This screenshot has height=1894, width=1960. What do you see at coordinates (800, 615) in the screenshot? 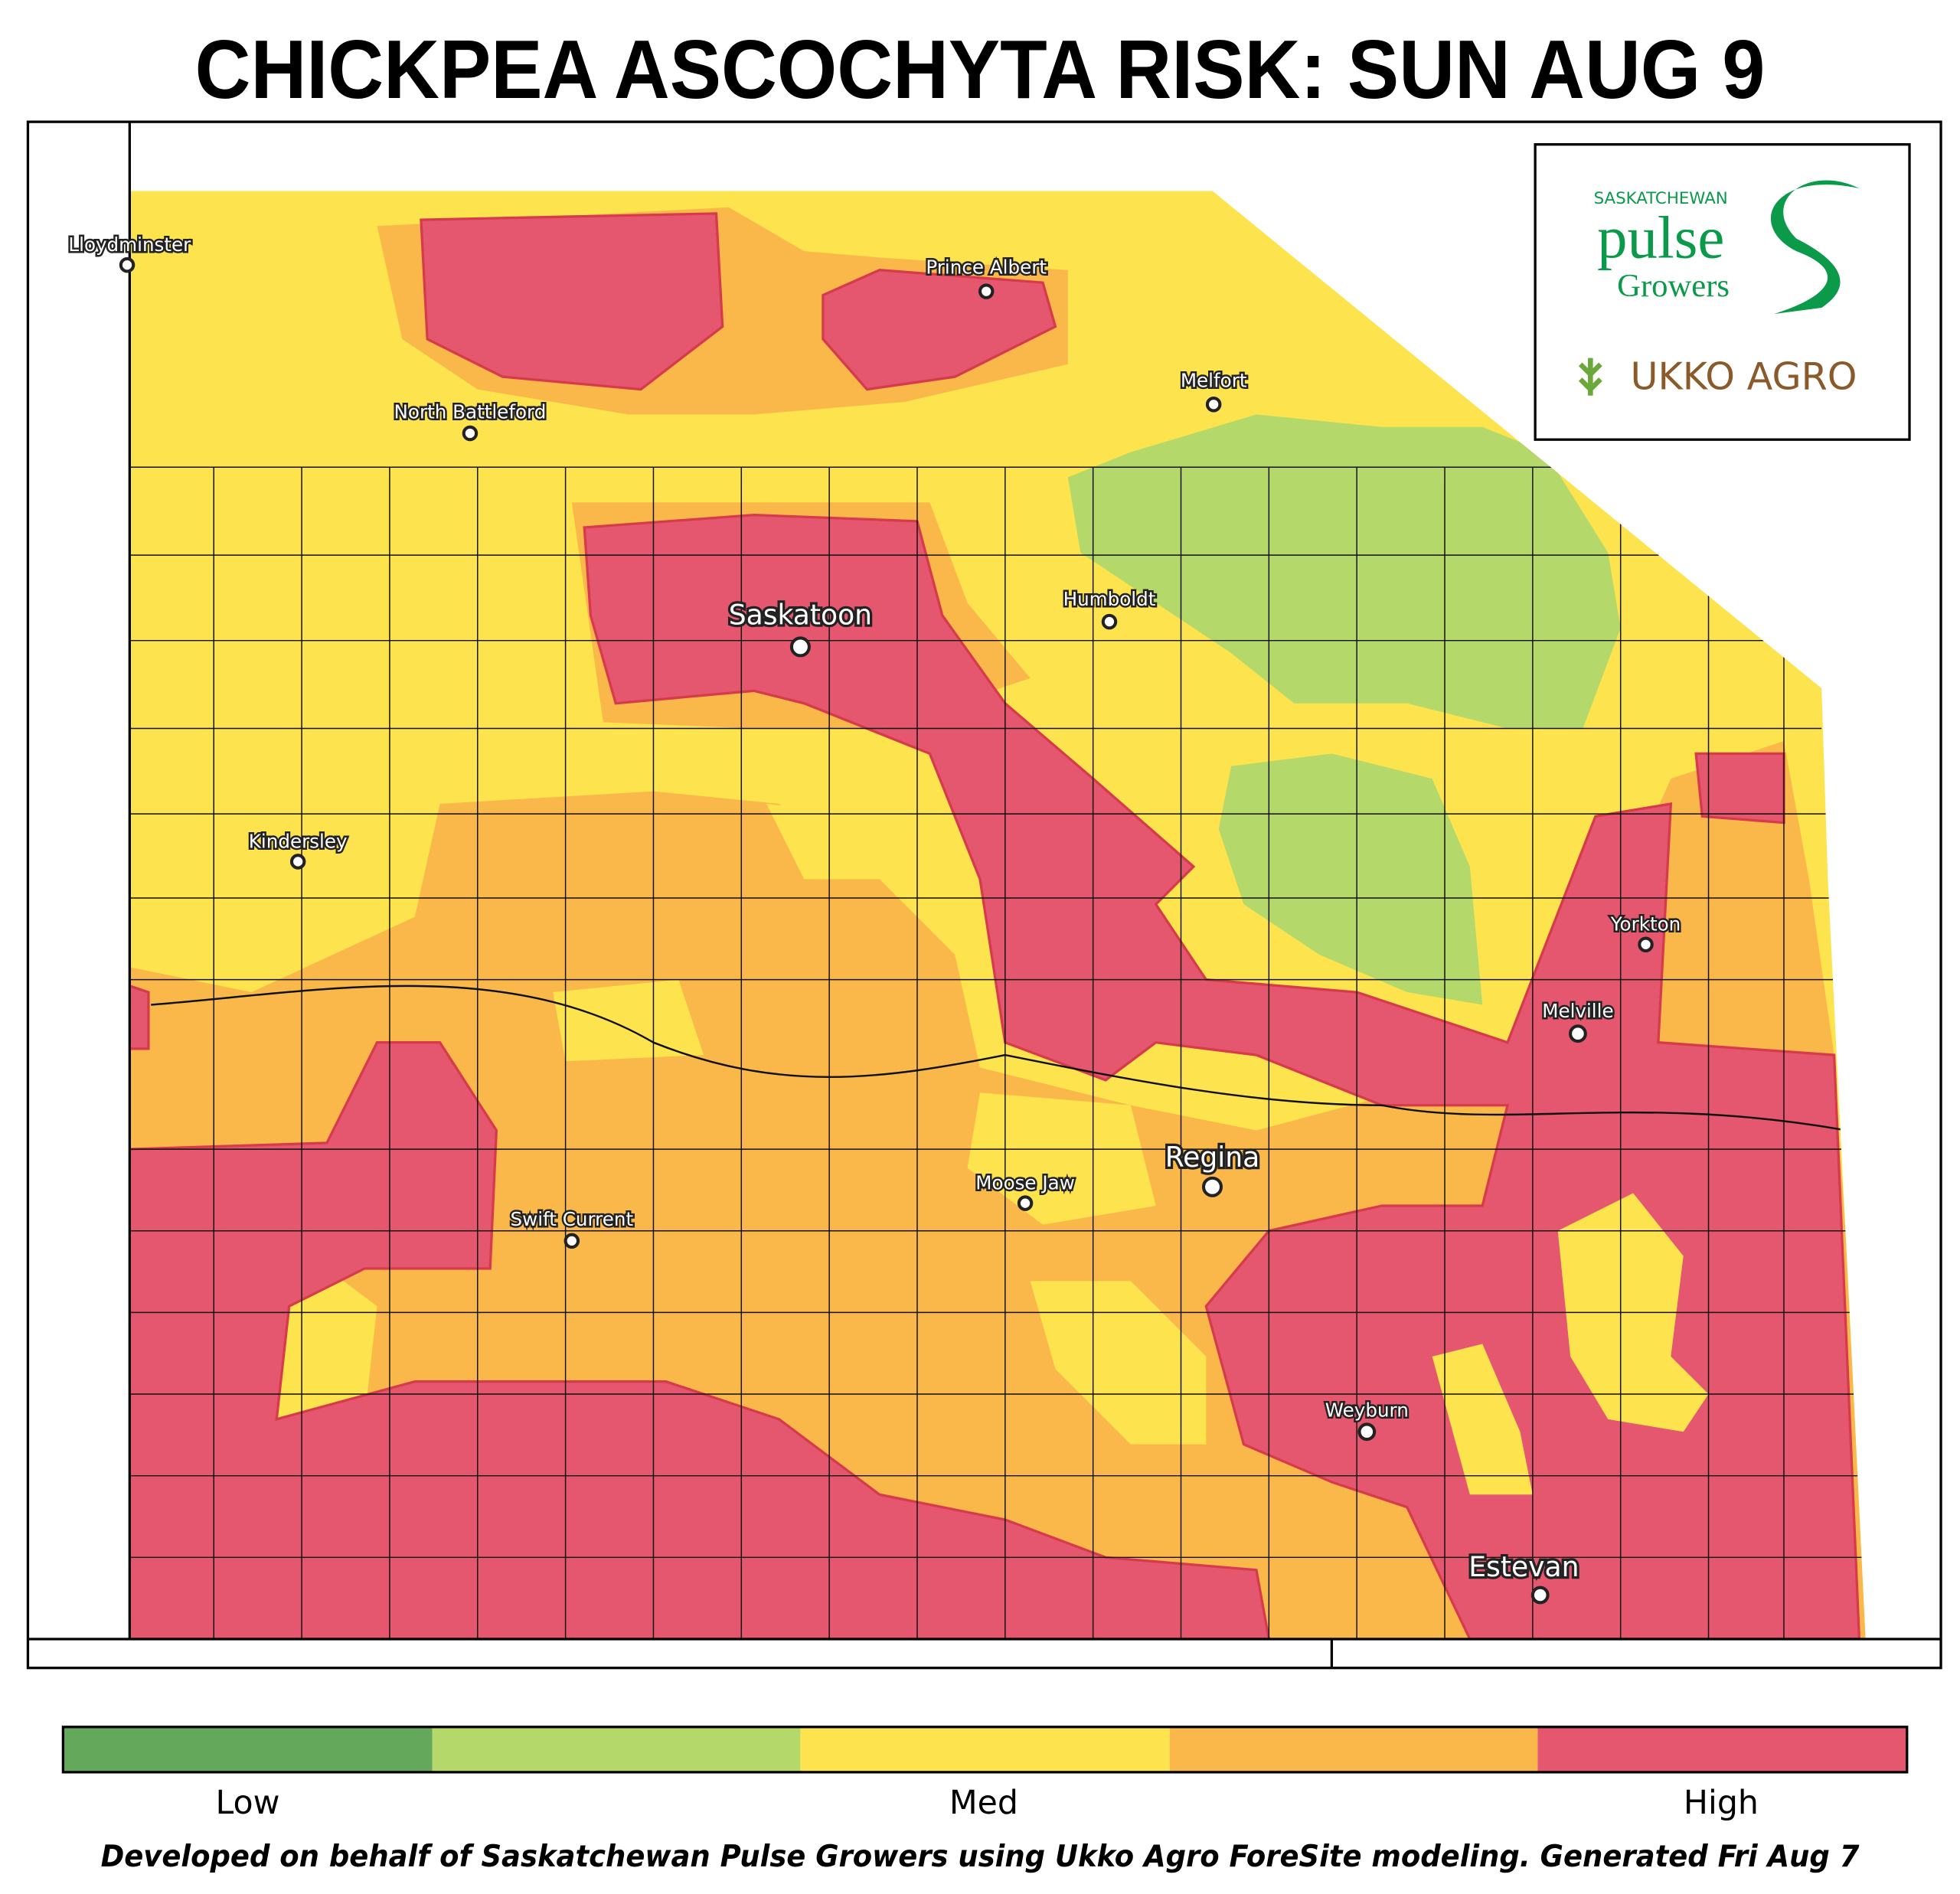
I see `city-label: Saskatoon` at bounding box center [800, 615].